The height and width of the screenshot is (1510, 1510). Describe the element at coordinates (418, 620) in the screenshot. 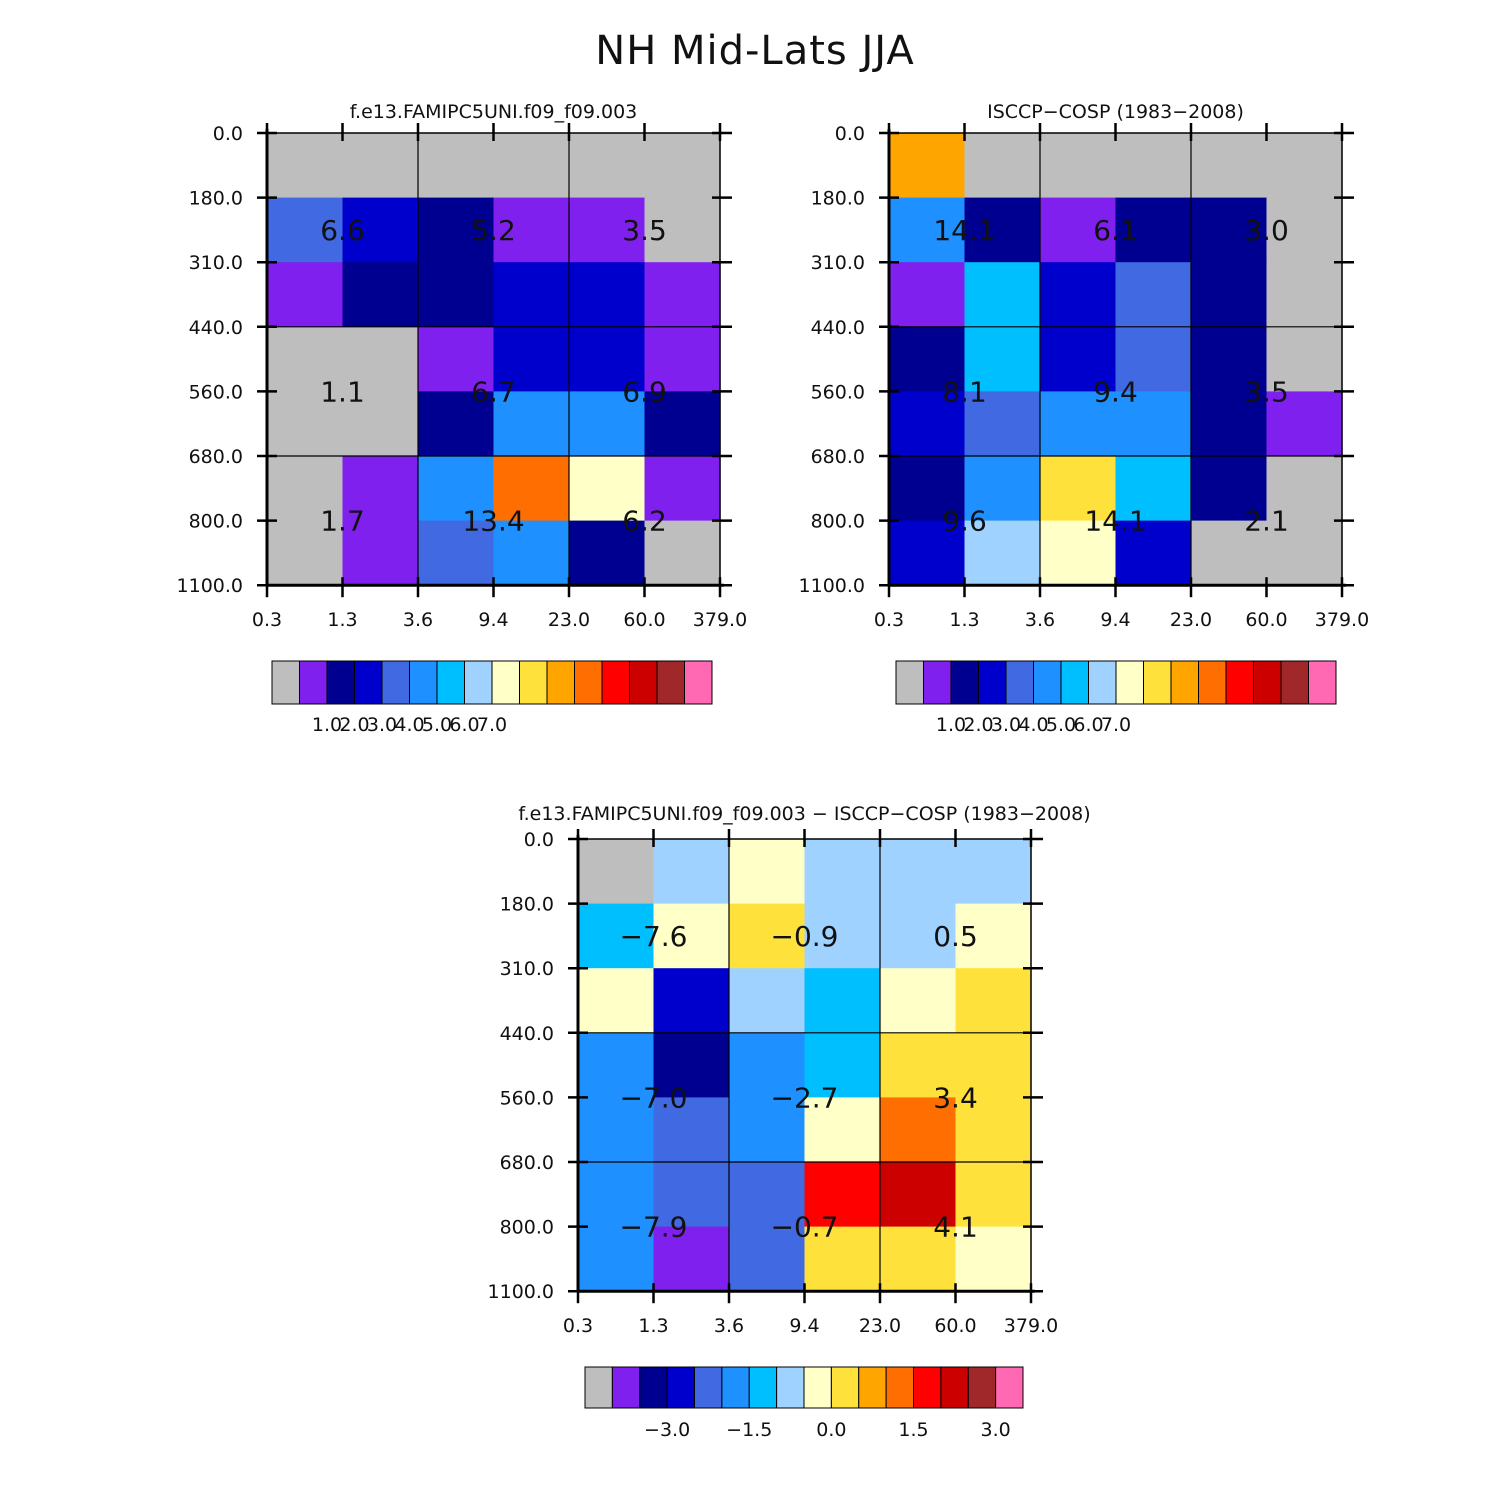

I see `x-tick-label: 3.6` at that location.